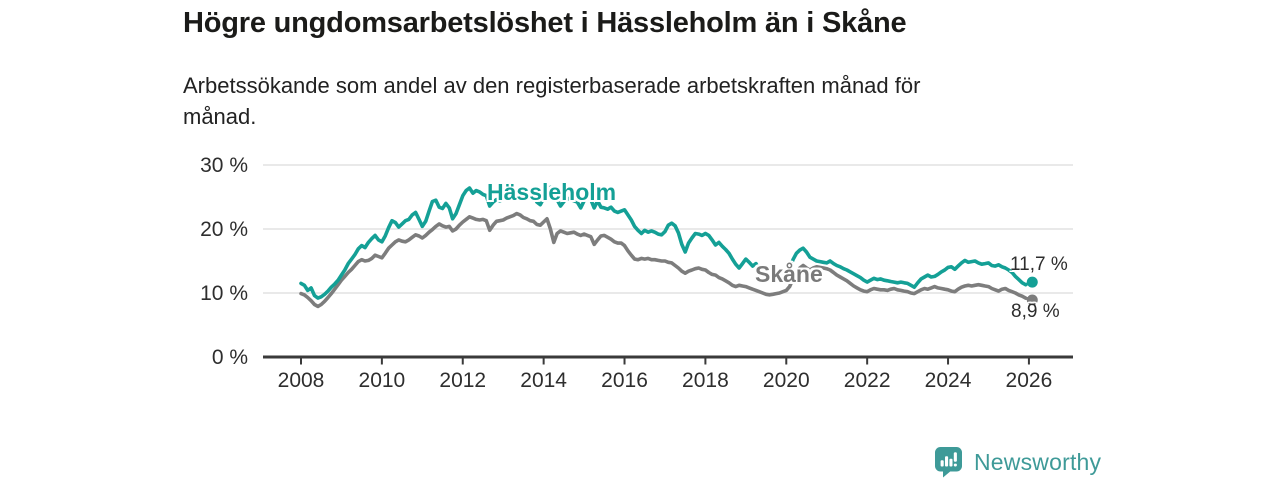  Describe the element at coordinates (867, 380) in the screenshot. I see `x-axis-tick-label: 2022` at that location.